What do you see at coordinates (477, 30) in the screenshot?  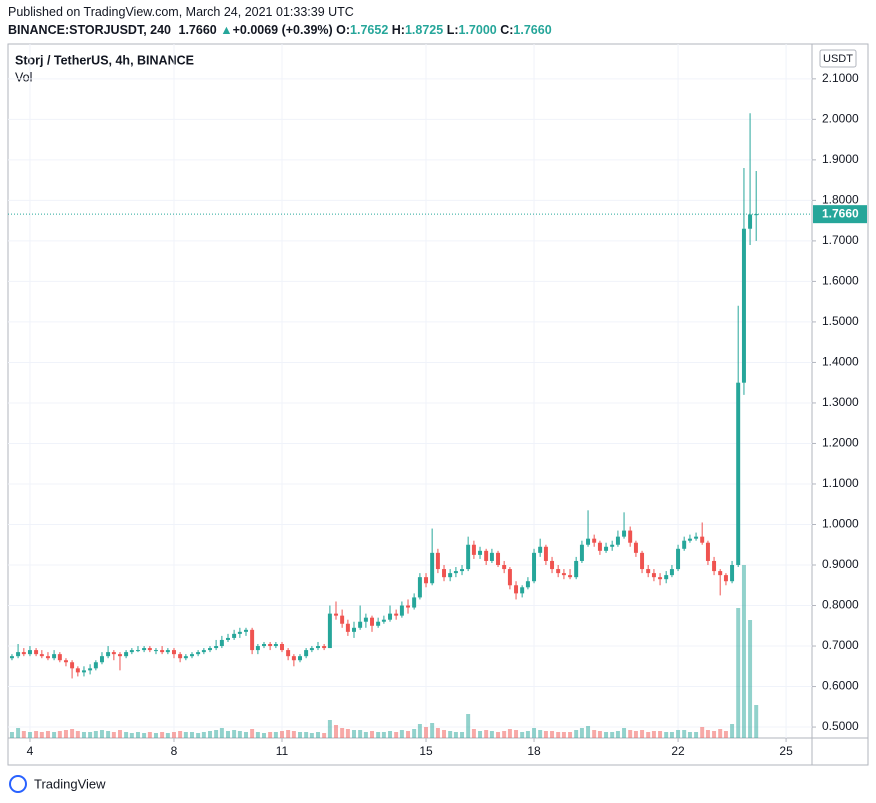 I see `l: 1.7000` at bounding box center [477, 30].